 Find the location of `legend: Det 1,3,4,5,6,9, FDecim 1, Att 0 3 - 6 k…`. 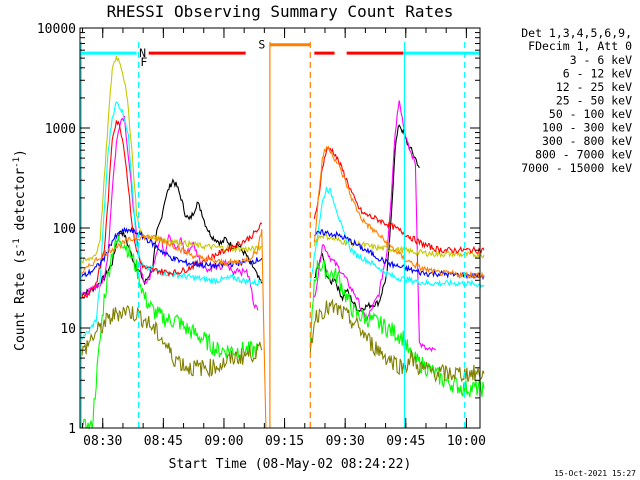

legend: Det 1,3,4,5,6,9, FDecim 1, Att 0 3 - 6 k… is located at coordinates (576, 100).